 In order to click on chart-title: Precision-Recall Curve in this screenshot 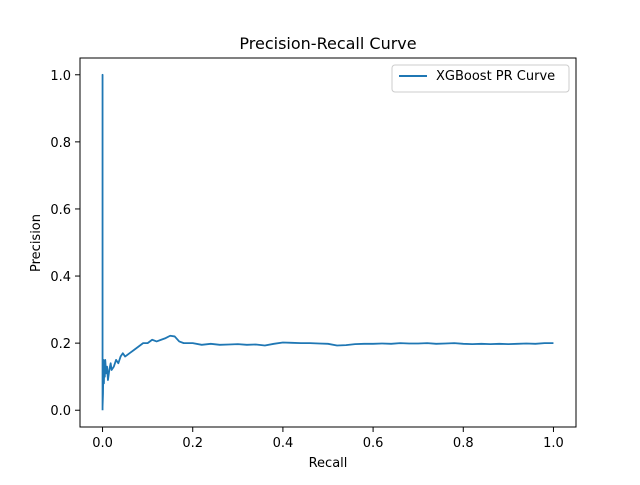, I will do `click(327, 43)`.